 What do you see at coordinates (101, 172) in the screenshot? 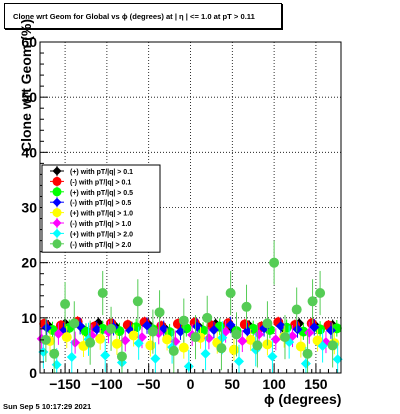
I see `legend-entry: (+) with pT/|q| > 0.1` at bounding box center [101, 172].